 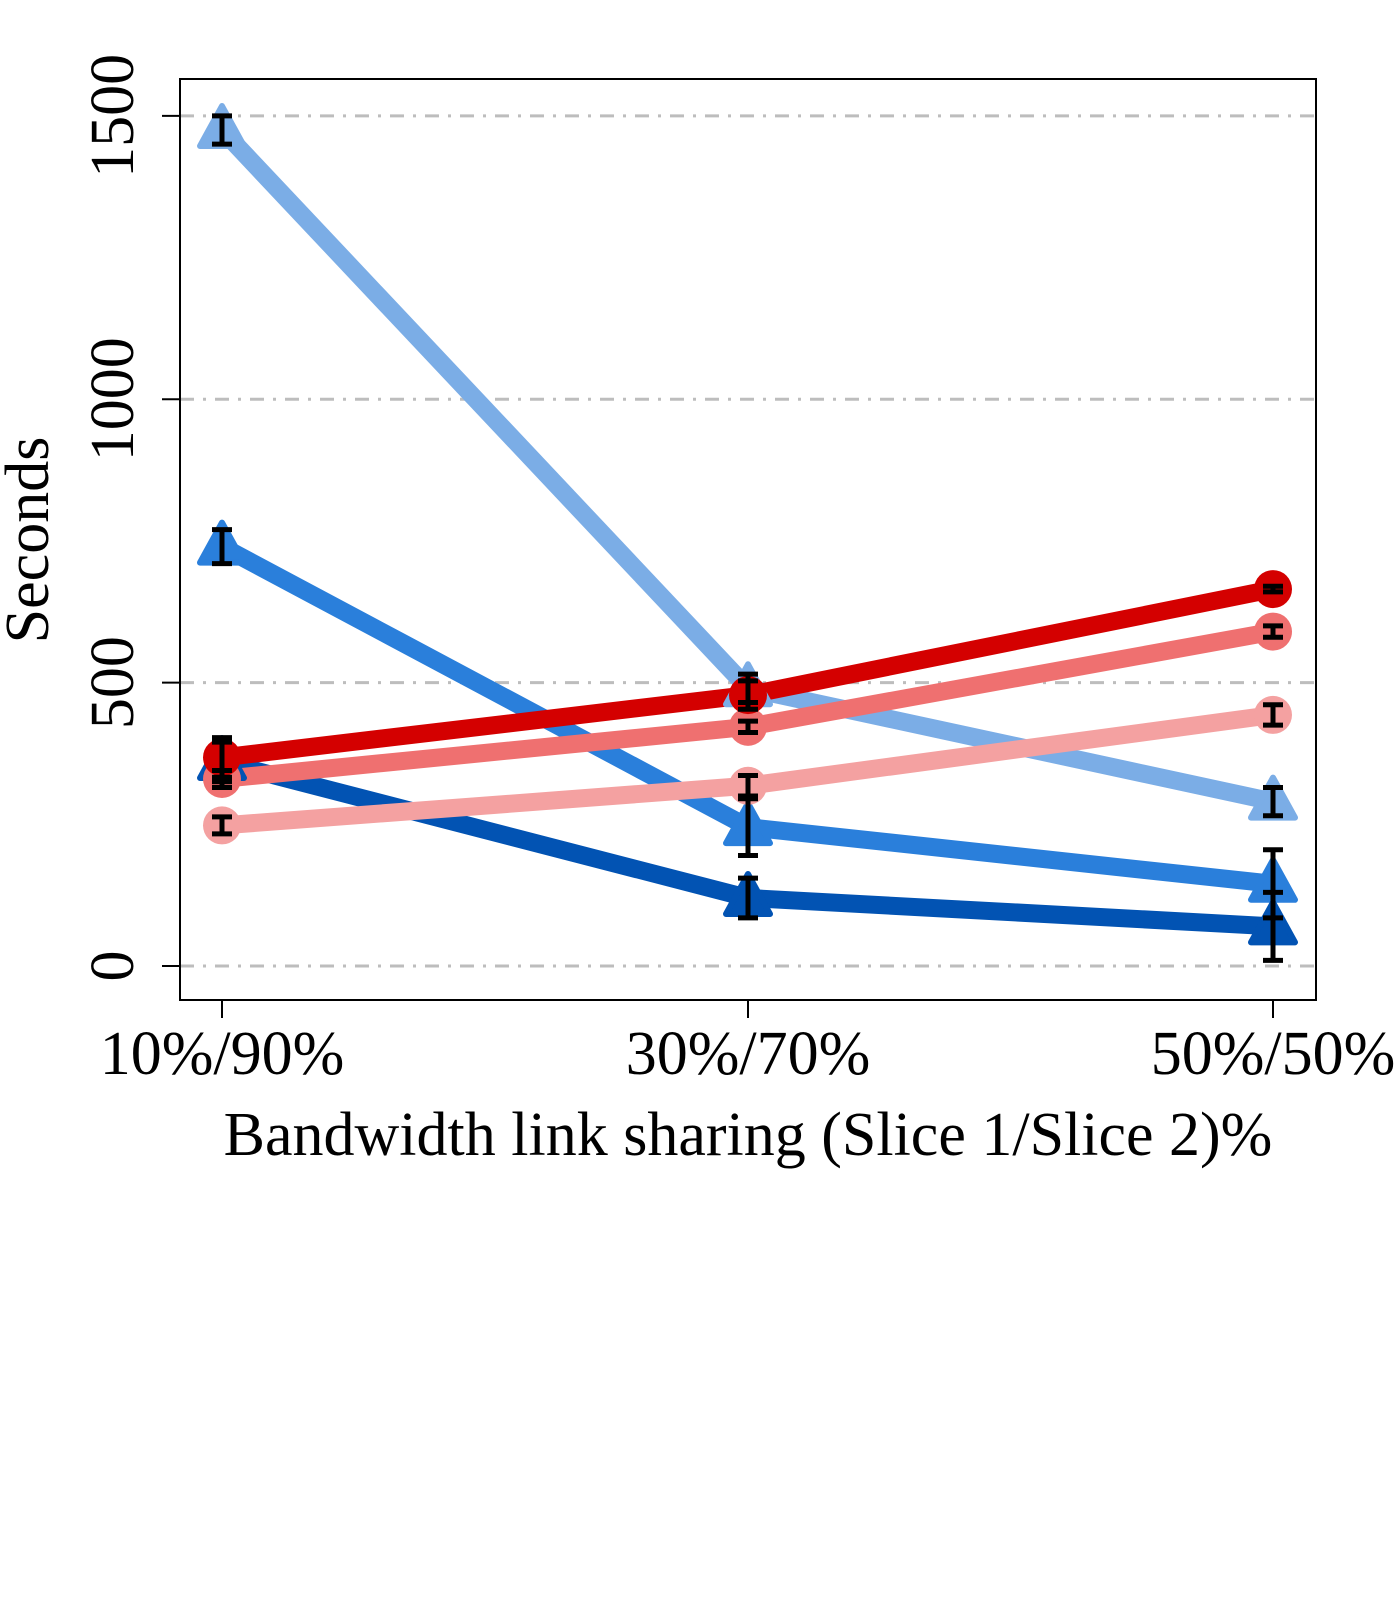 What do you see at coordinates (113, 965) in the screenshot?
I see `y-tick-label: 0` at bounding box center [113, 965].